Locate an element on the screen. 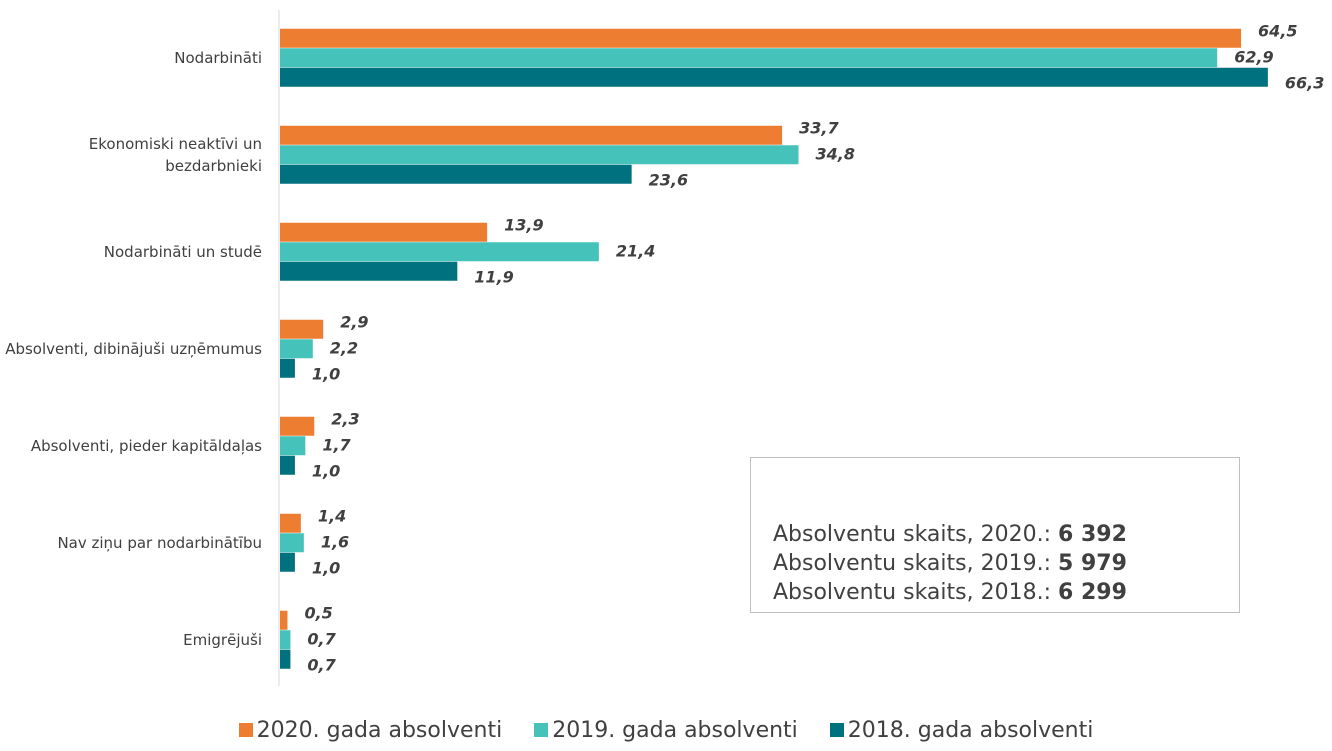 This screenshot has height=751, width=1332. value-label: 1,7 is located at coordinates (336, 445).